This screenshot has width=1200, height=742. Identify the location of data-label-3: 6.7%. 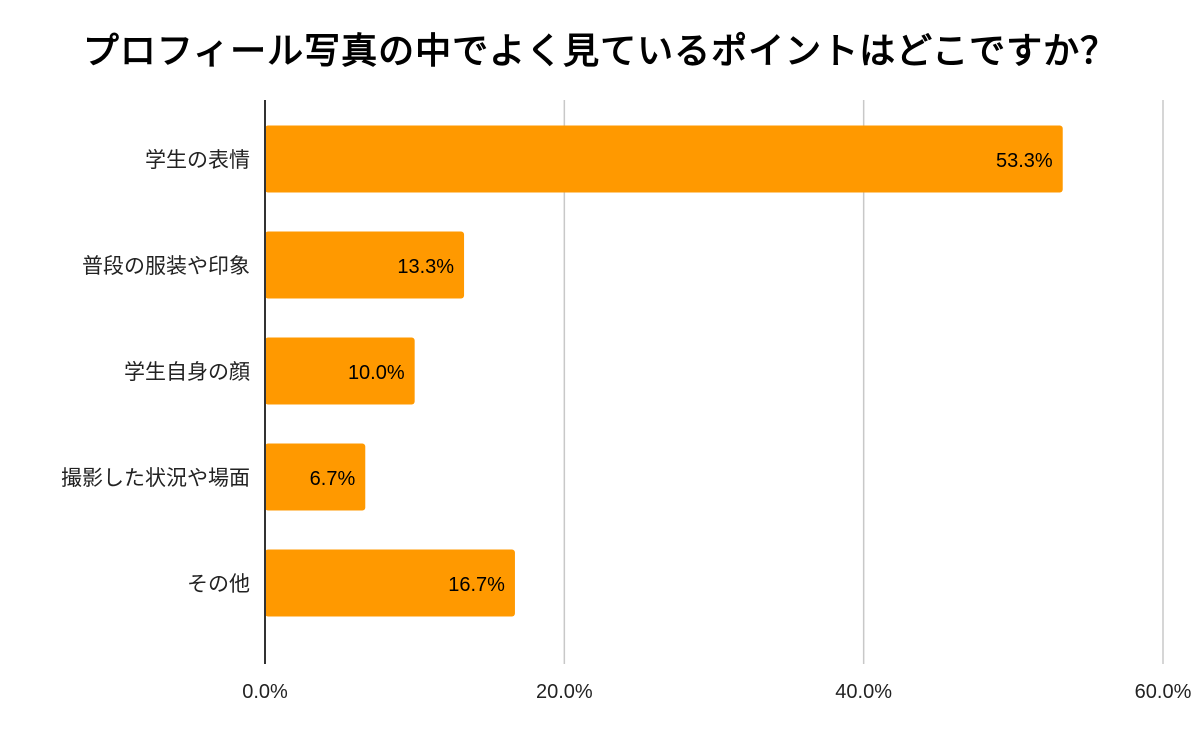
(333, 479).